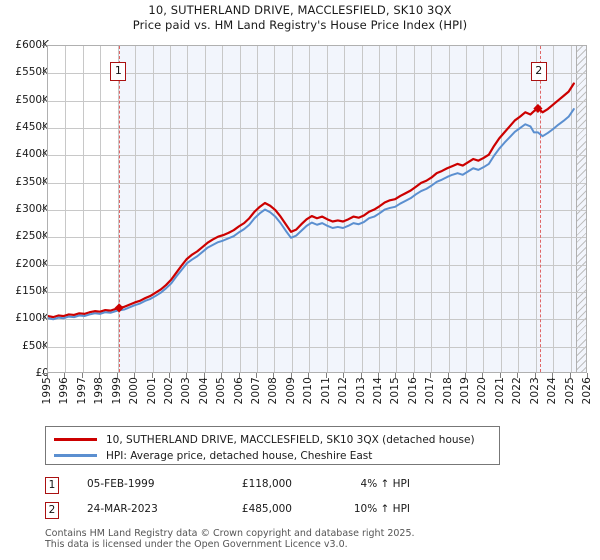 This screenshot has width=600, height=560. I want to click on x-axis-tick-label: 2006, so click(238, 391).